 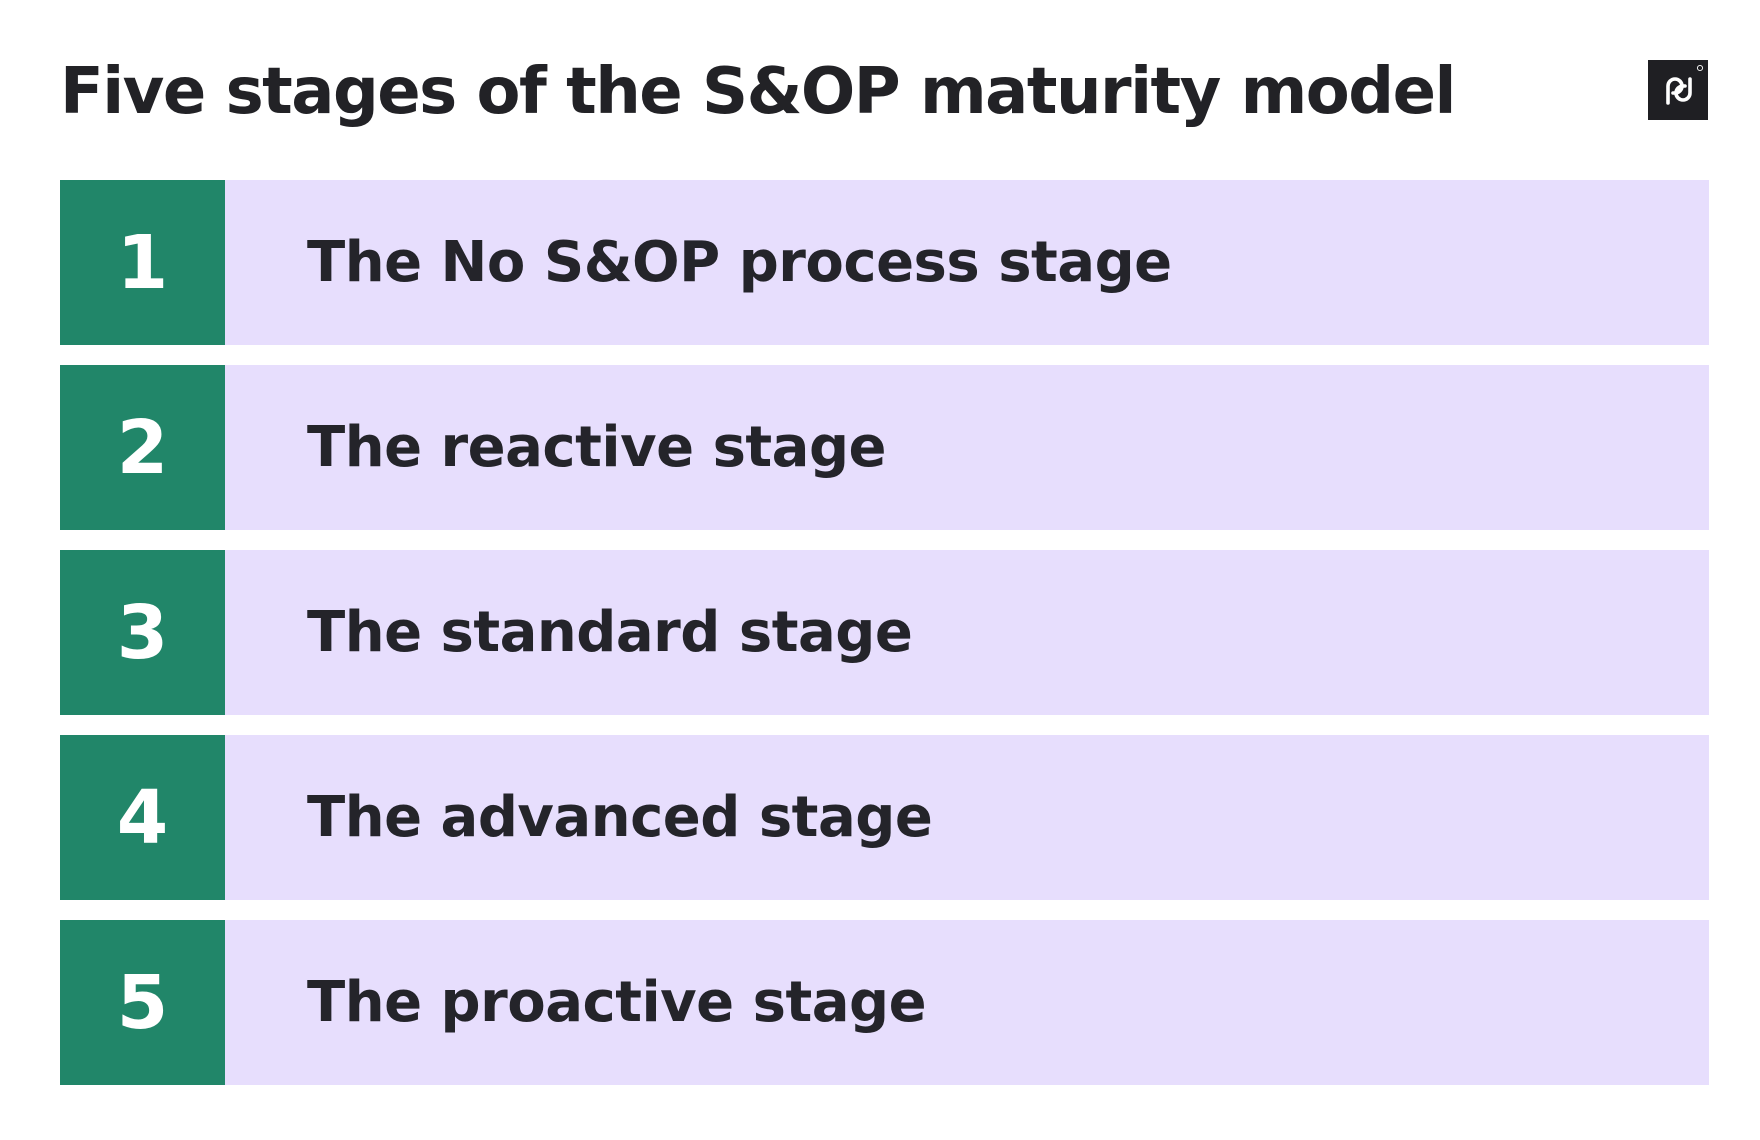 What do you see at coordinates (617, 1002) in the screenshot?
I see `stage-label: The proactive stage` at bounding box center [617, 1002].